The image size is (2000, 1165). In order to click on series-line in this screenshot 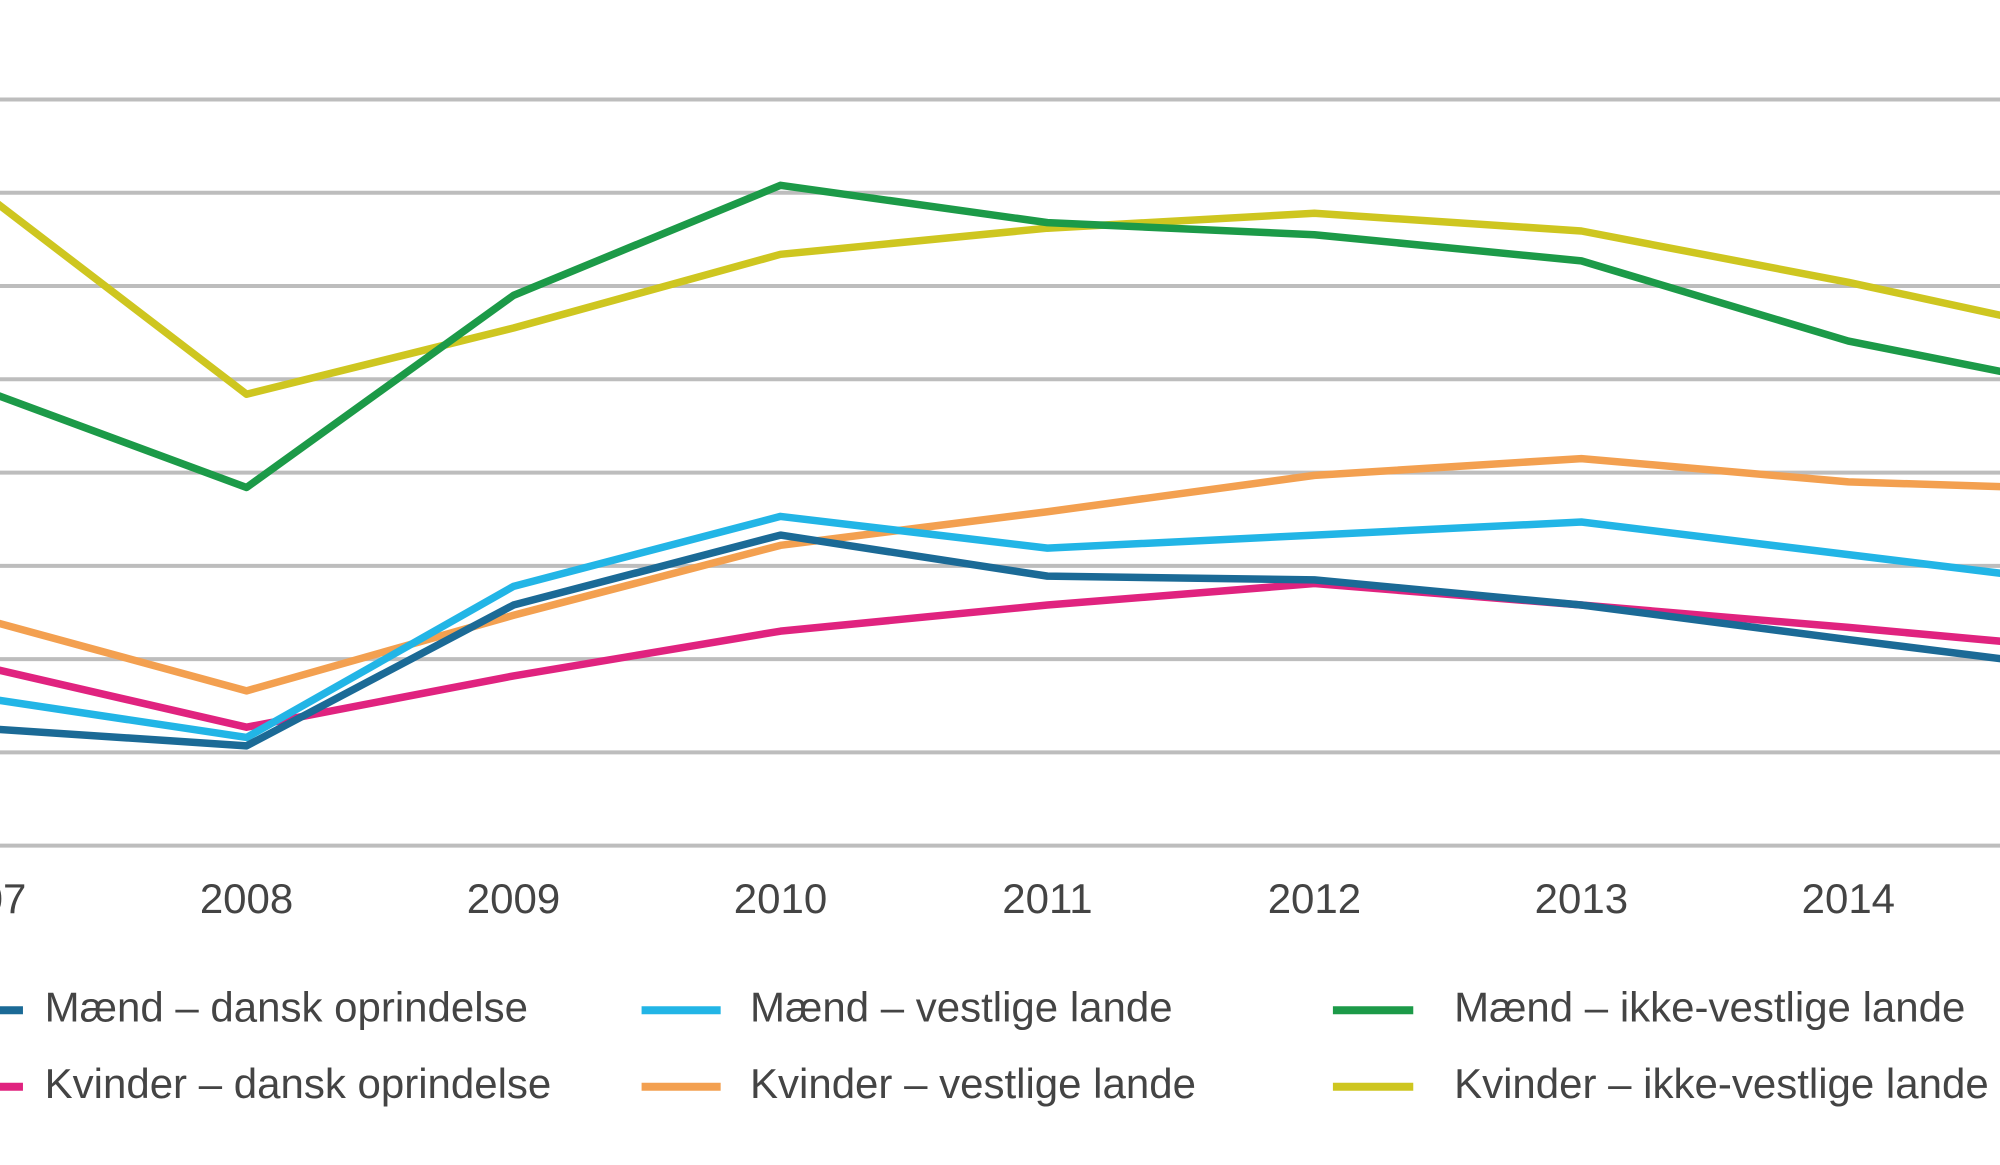, I will do `click(1000, 655)`.